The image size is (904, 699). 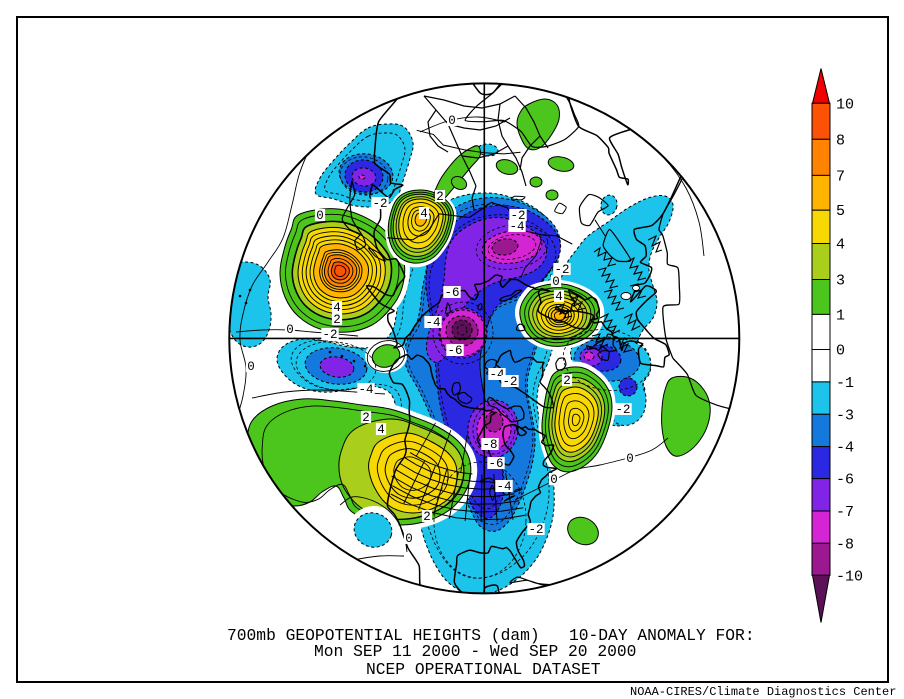 I want to click on svg-text: 8, so click(x=840, y=140).